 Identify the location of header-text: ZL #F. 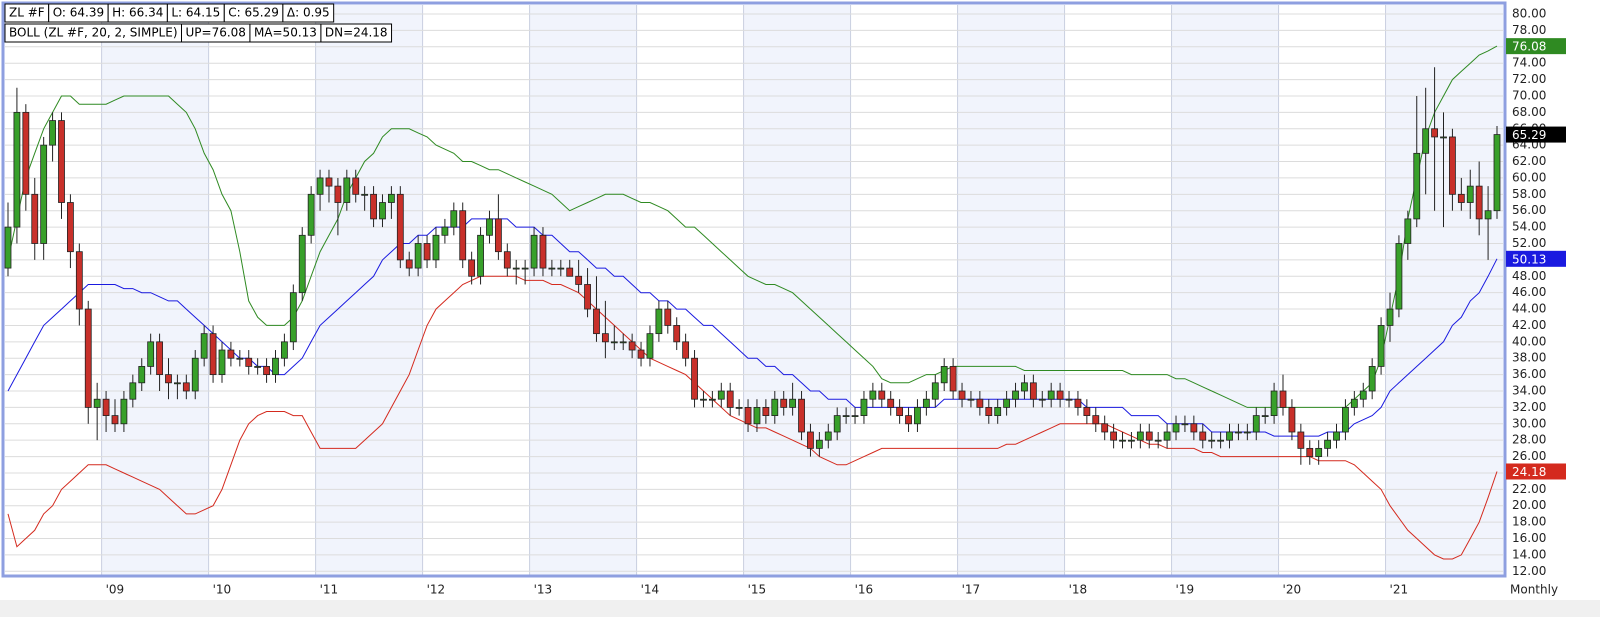
(27, 13).